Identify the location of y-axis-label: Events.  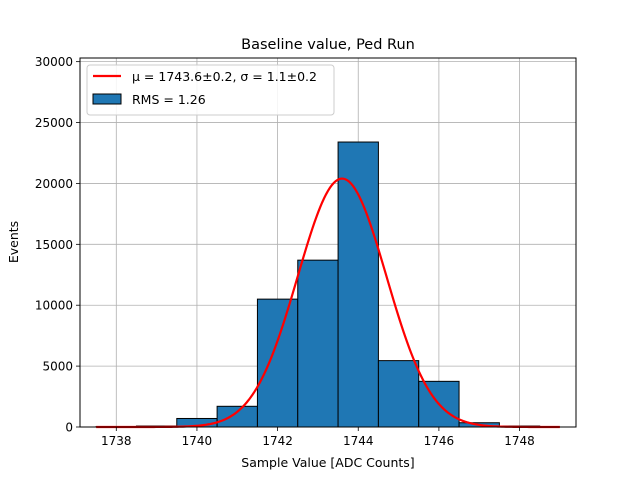
(13, 242).